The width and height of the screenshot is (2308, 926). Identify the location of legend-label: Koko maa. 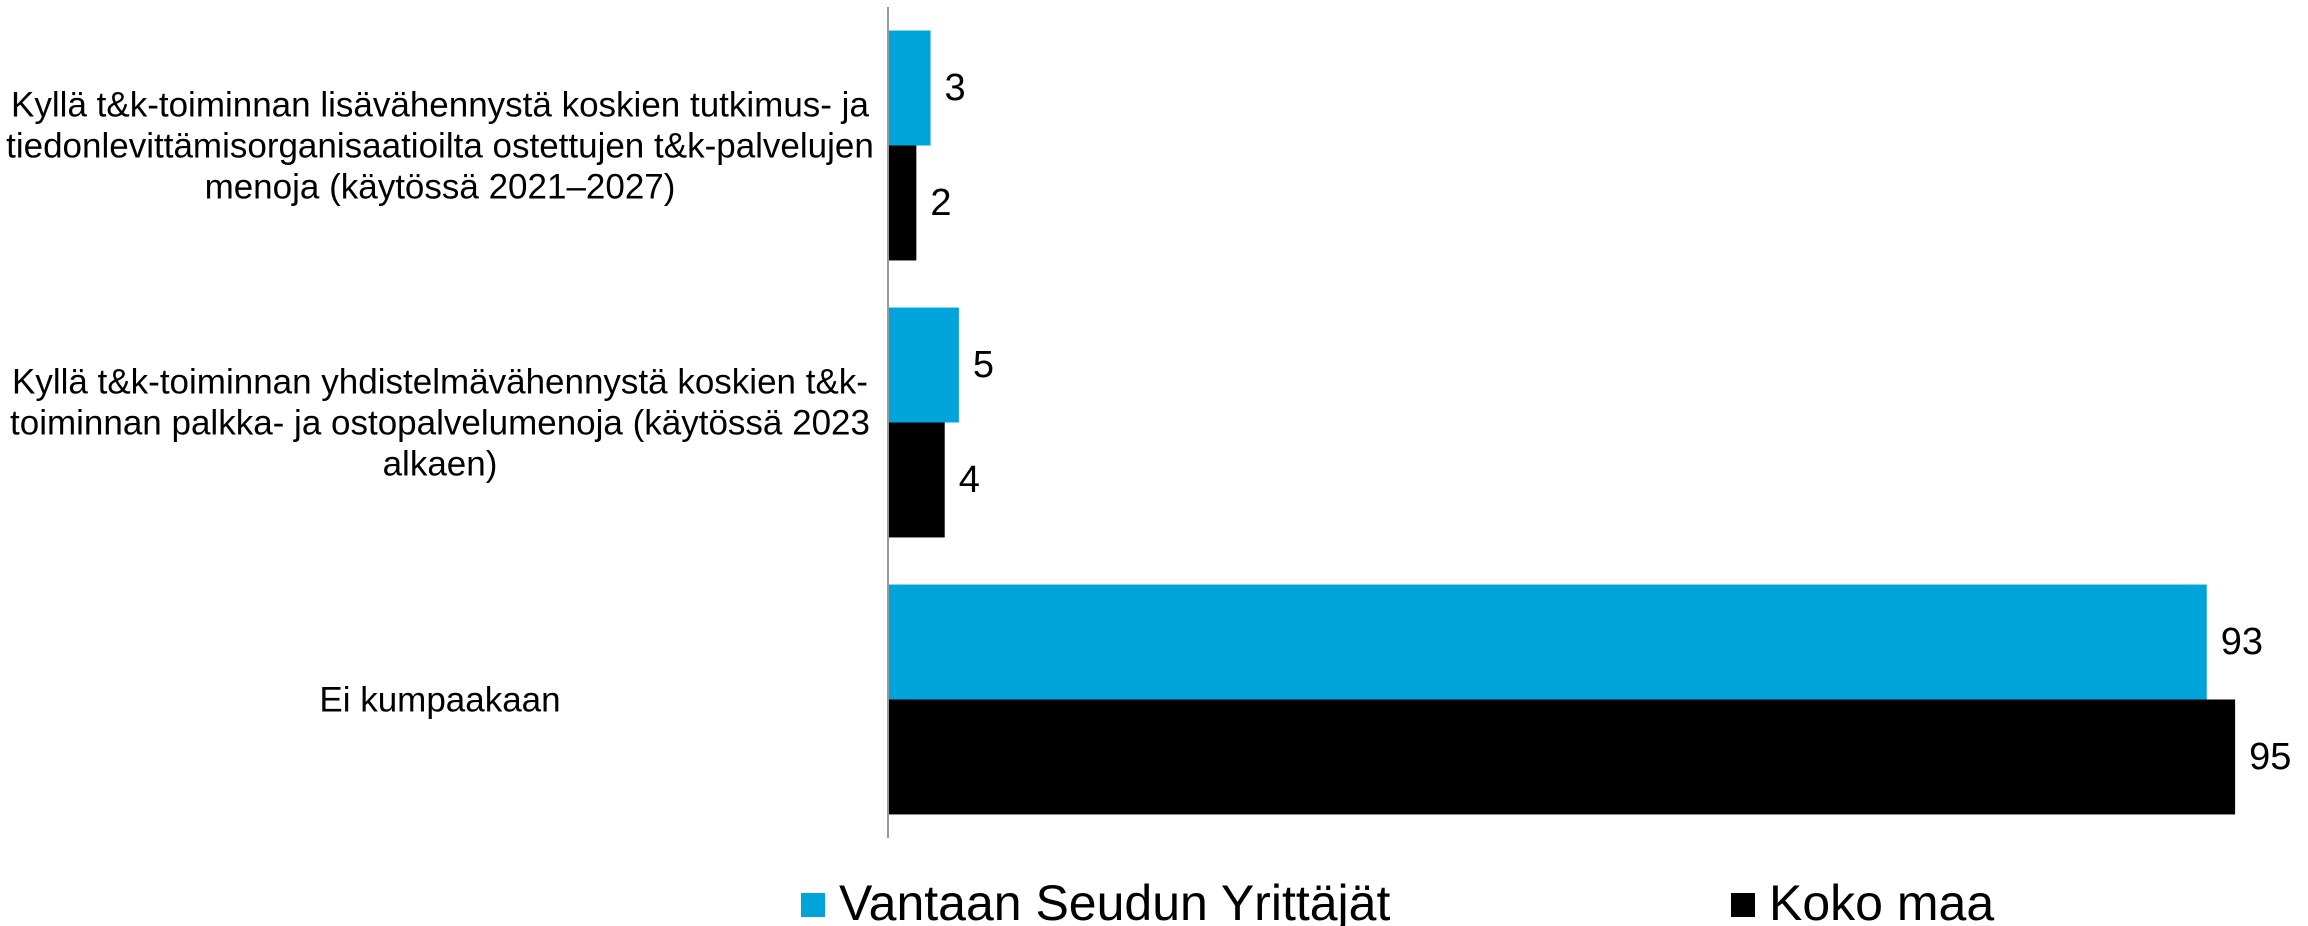
(1881, 900).